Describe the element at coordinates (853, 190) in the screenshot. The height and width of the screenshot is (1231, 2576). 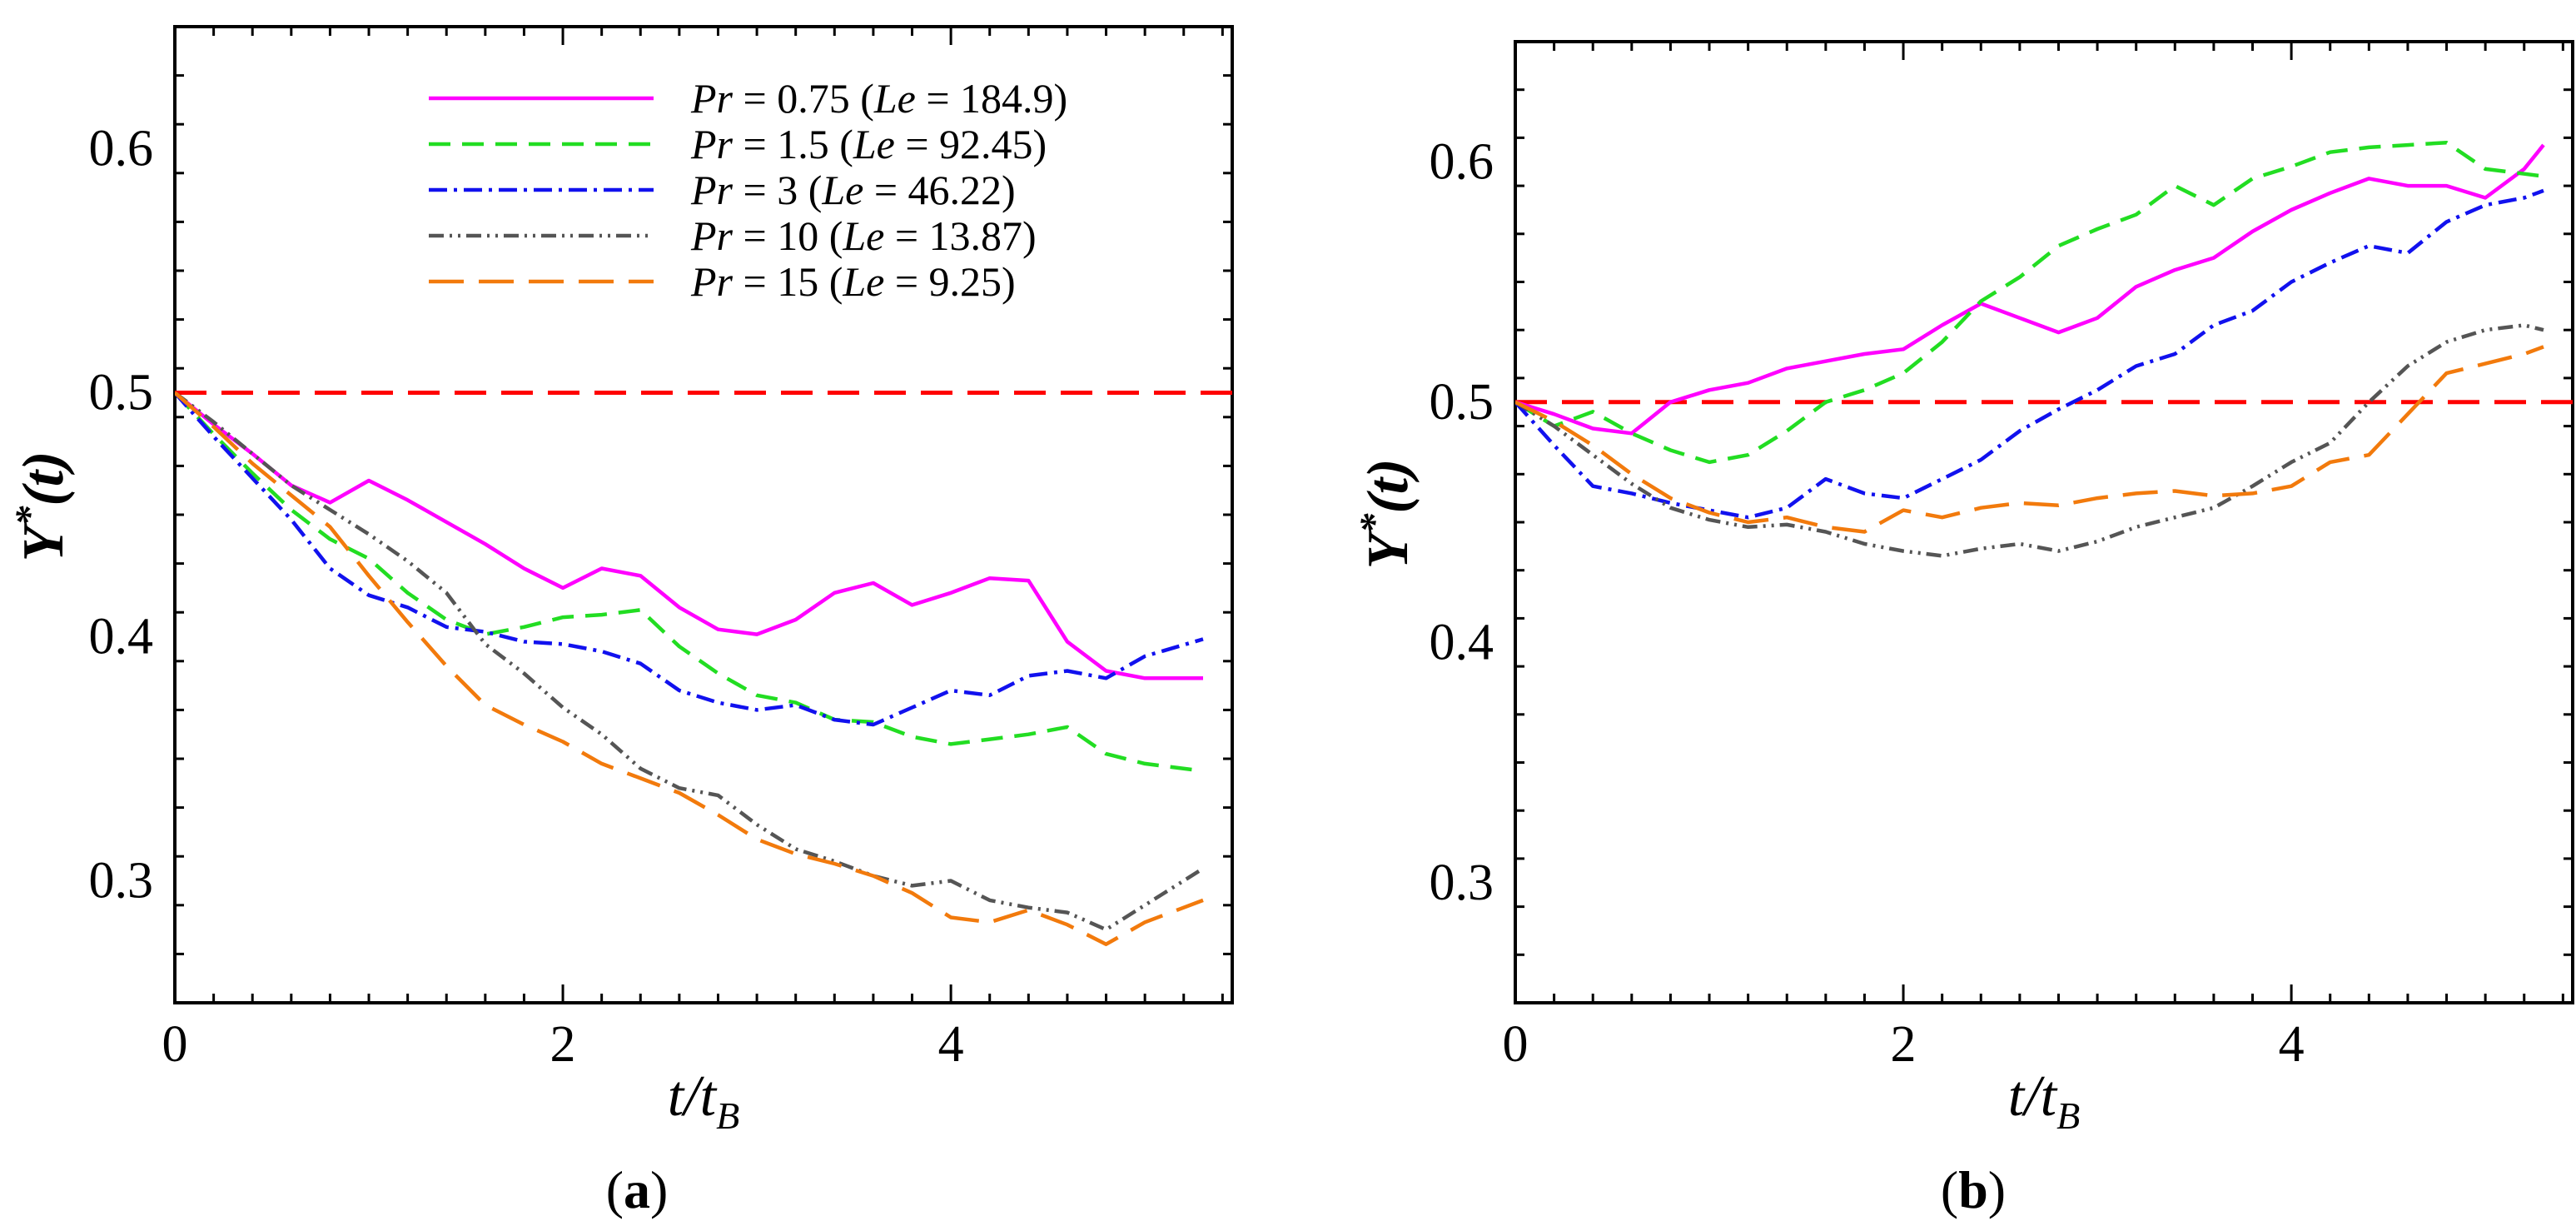
I see `legend-label: Pr = 3 (Le = 46.22)` at that location.